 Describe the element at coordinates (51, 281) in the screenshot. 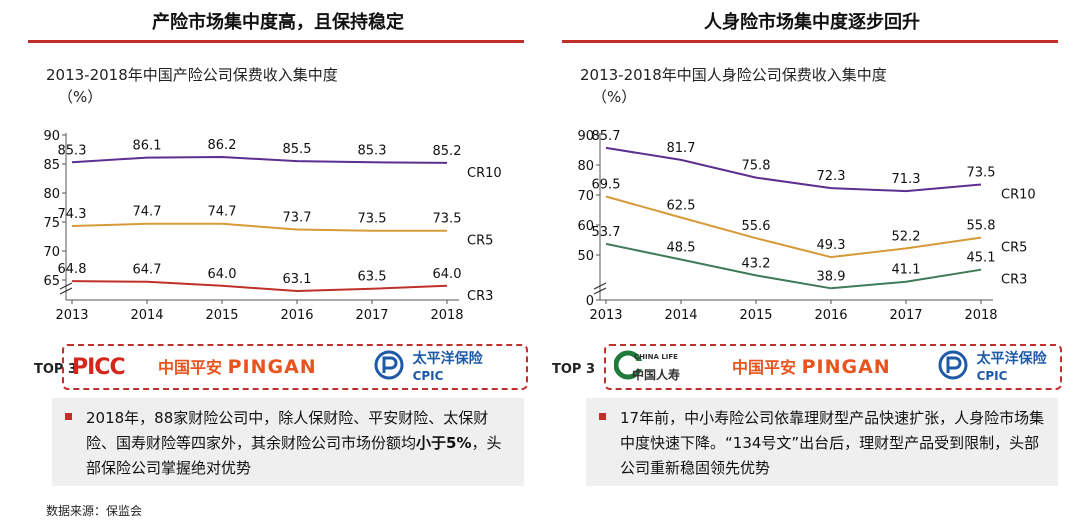

I see `y-tick-label: 65` at that location.